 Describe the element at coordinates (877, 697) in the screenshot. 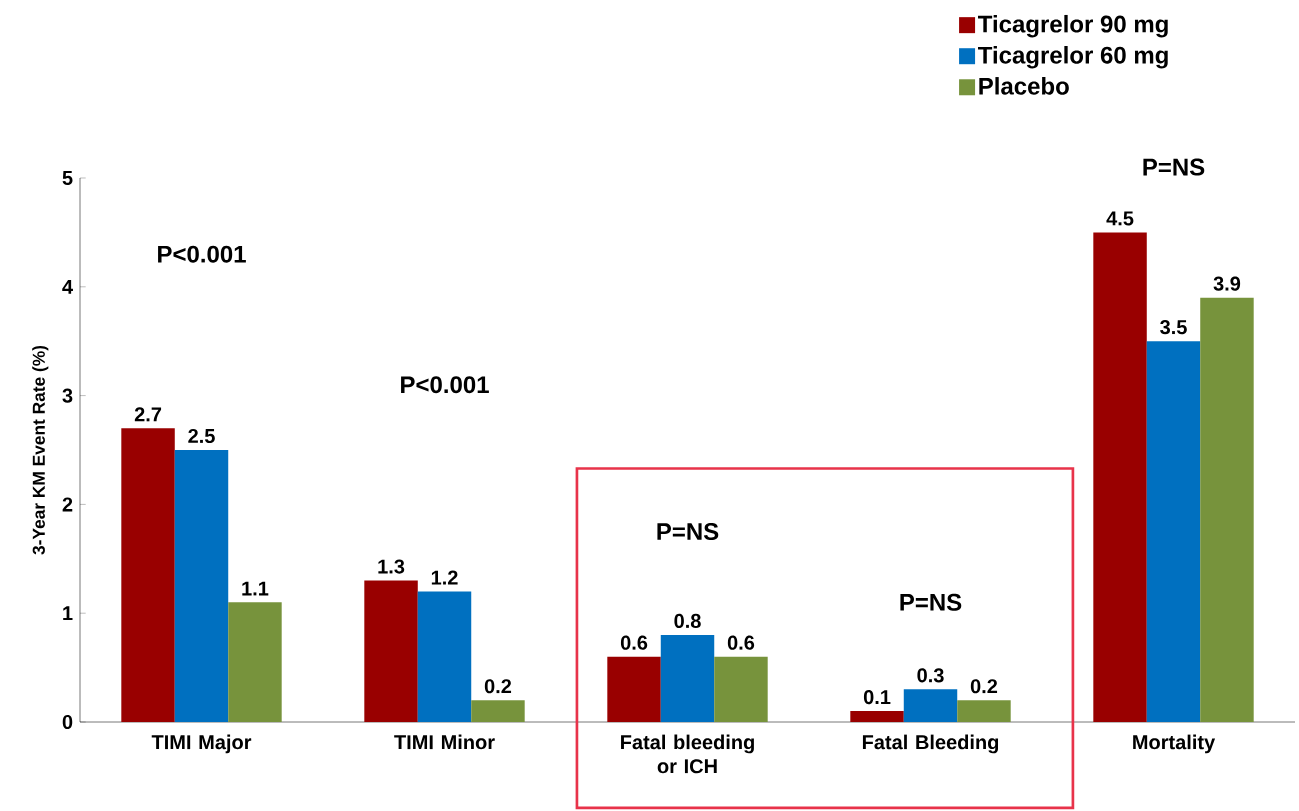

I see `data-label: 0.1` at that location.